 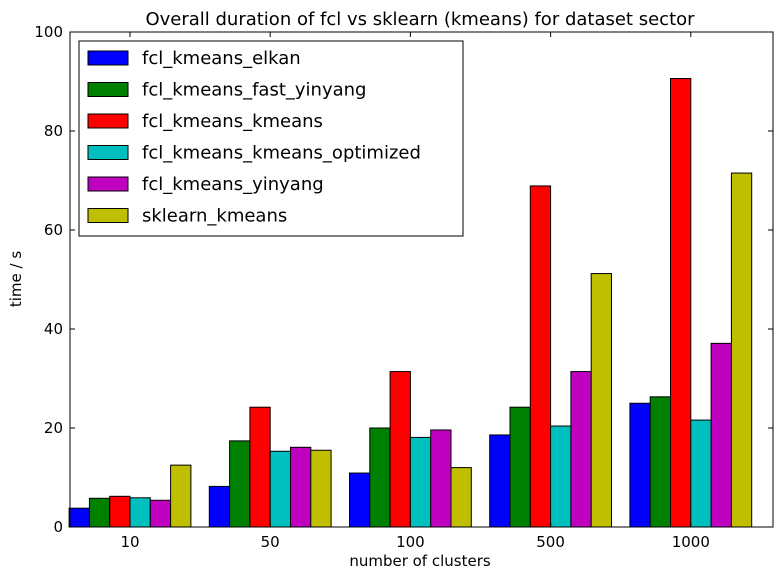 I want to click on x-tick-label-100: 100, so click(x=410, y=542).